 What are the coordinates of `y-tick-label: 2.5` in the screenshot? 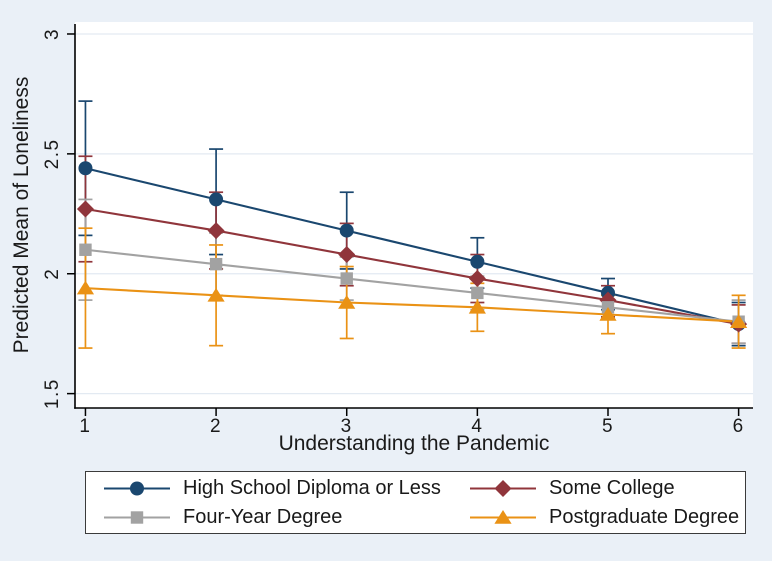 It's located at (52, 153).